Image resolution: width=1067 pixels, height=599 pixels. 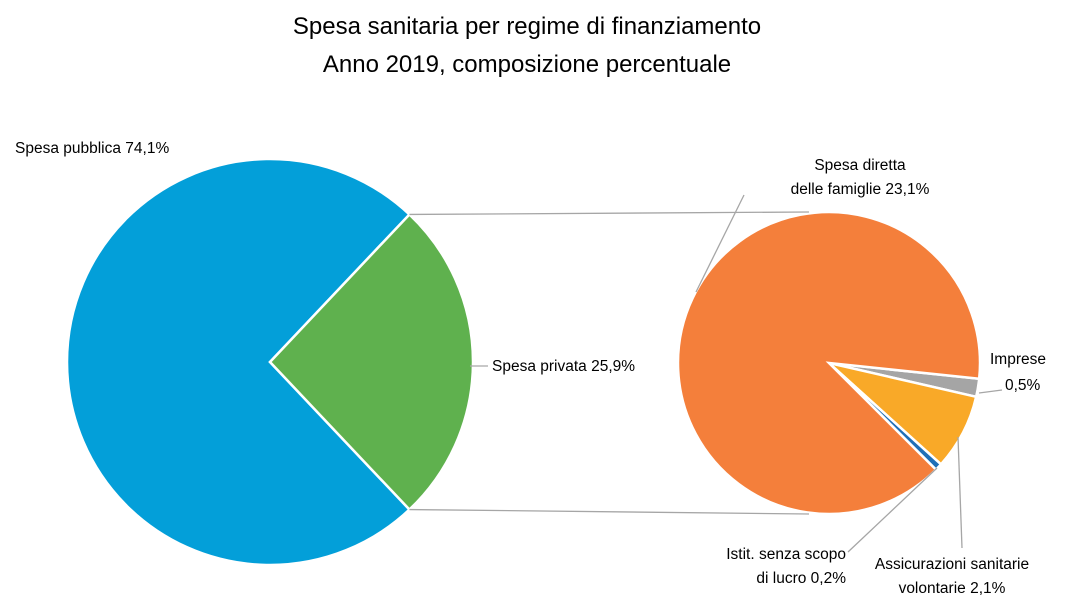 I want to click on label-line: Spesa diretta, so click(x=860, y=165).